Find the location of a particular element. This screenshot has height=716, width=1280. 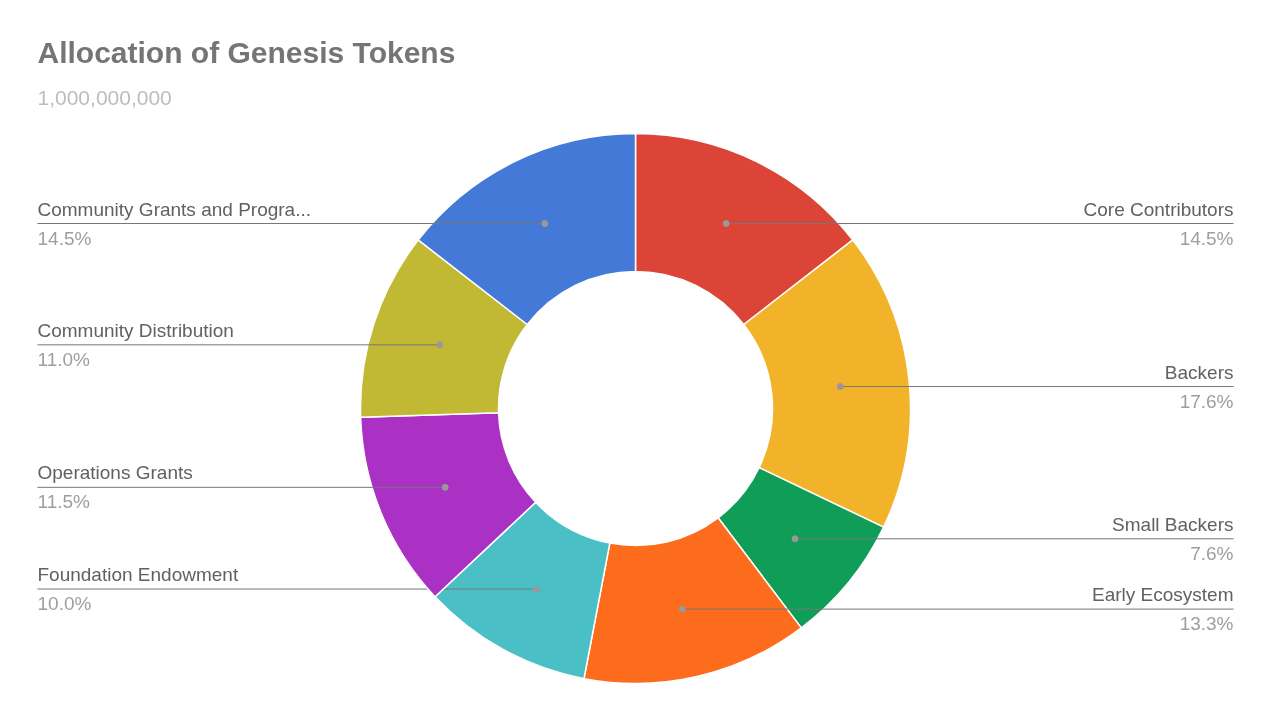

slice-label: Small Backers is located at coordinates (1173, 524).